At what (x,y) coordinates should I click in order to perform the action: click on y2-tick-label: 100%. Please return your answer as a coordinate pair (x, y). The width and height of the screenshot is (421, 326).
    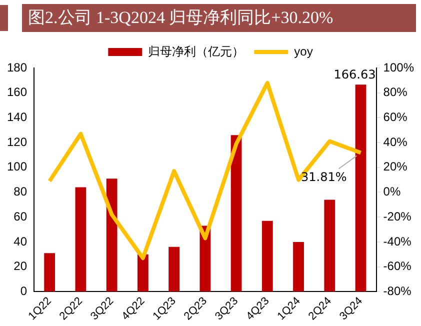
    Looking at the image, I should click on (398, 67).